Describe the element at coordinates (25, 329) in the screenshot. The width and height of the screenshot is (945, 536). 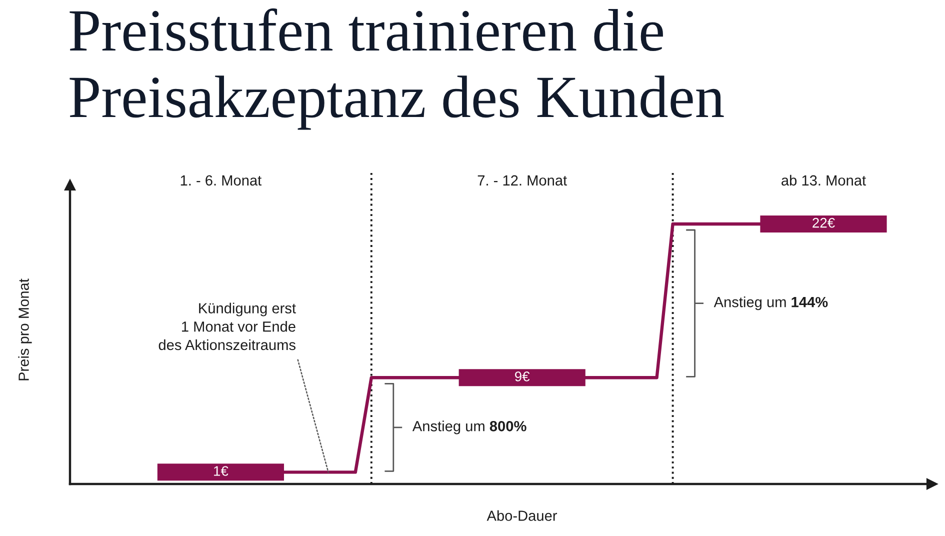
I see `y-axis-title: Preis pro Monat` at that location.